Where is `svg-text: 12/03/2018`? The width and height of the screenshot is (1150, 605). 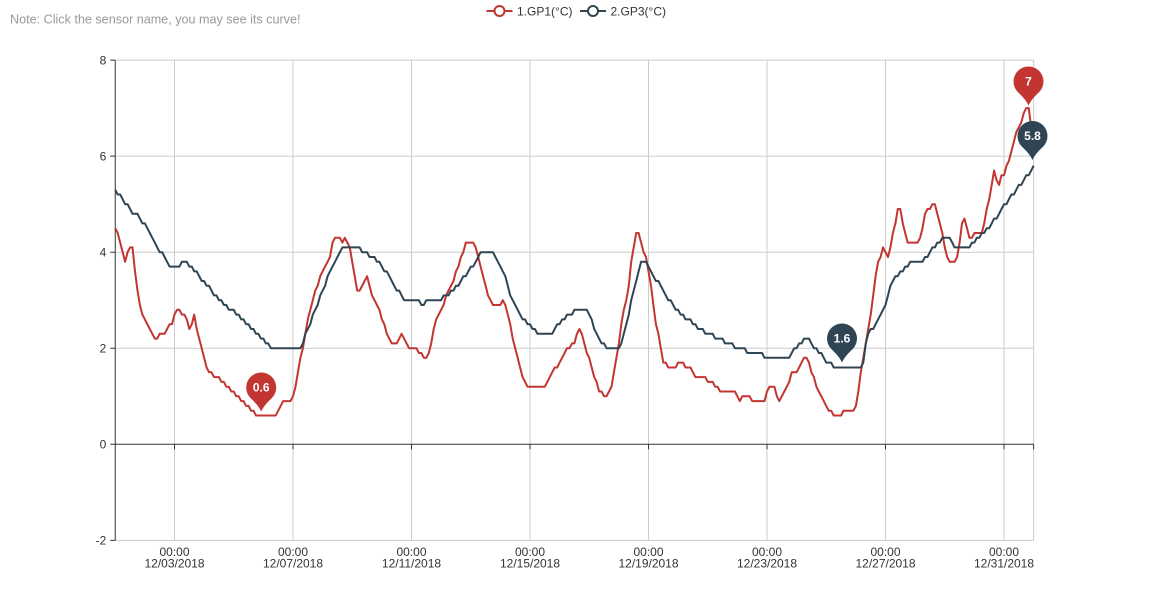 svg-text: 12/03/2018 is located at coordinates (174, 564).